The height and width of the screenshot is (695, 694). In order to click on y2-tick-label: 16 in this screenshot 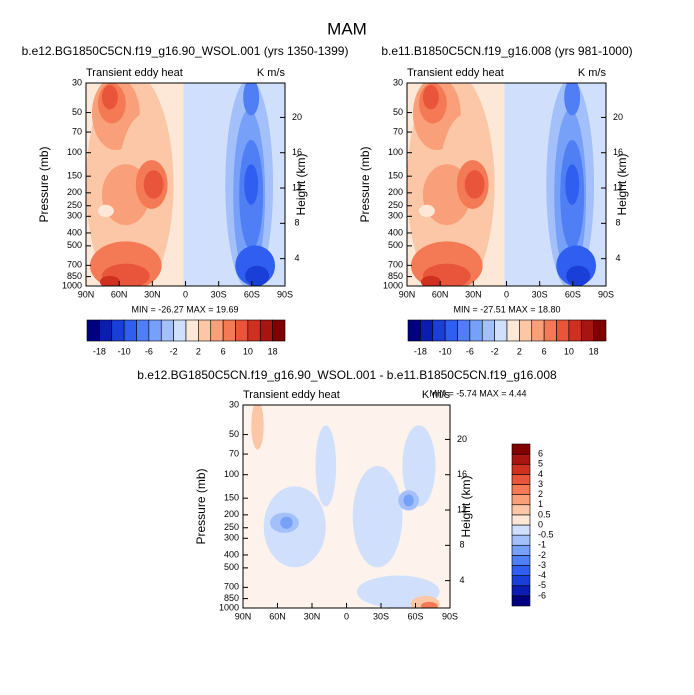, I will do `click(618, 152)`.